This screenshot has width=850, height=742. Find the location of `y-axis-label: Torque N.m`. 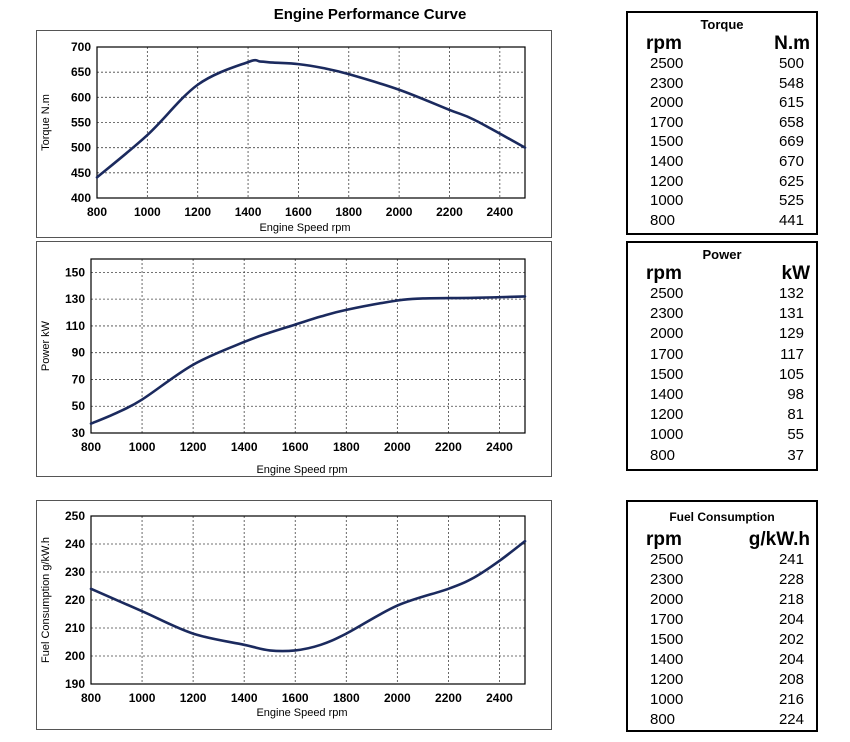

y-axis-label: Torque N.m is located at coordinates (46, 122).